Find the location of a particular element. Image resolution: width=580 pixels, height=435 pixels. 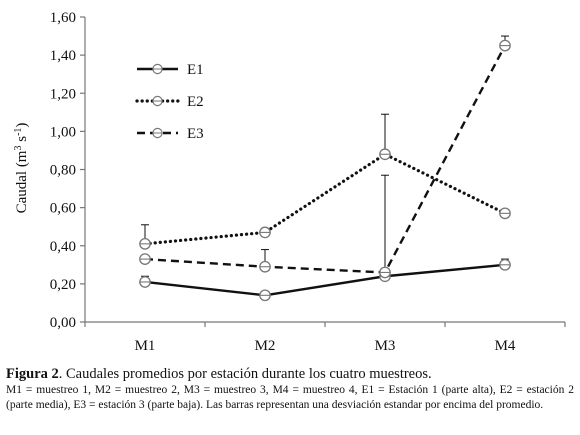

legend-item-e1: E1 is located at coordinates (170, 70).